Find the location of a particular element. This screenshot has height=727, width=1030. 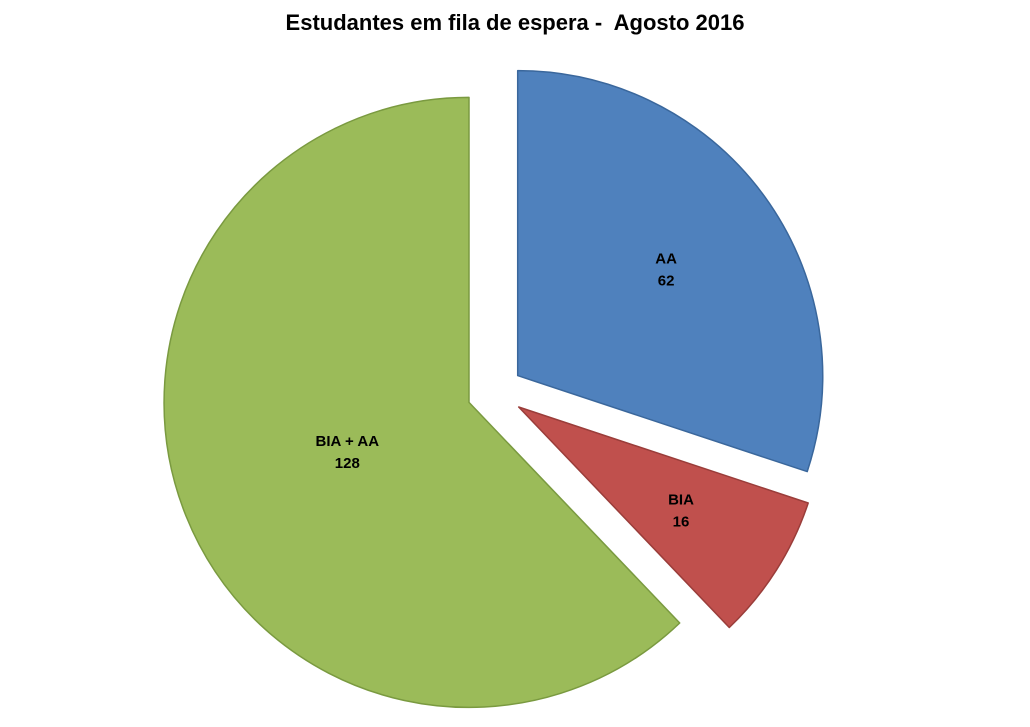

pie-slice-bia is located at coordinates (663, 517).